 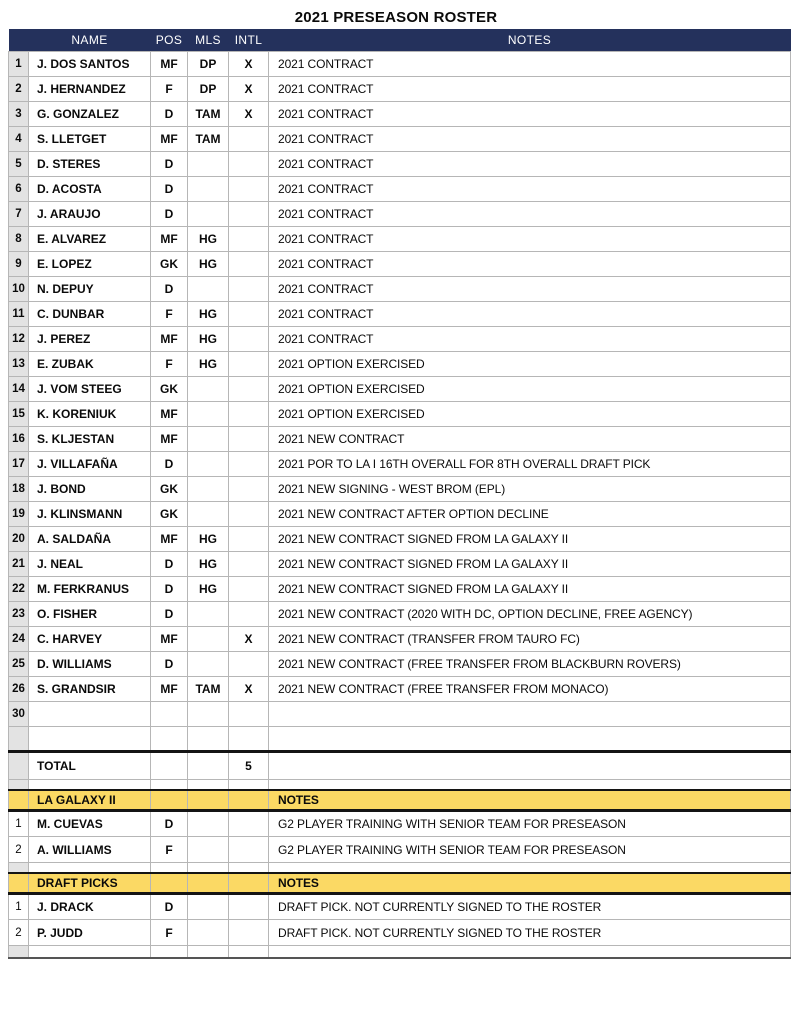 I want to click on name-cell: D. ACOSTA, so click(x=89, y=189).